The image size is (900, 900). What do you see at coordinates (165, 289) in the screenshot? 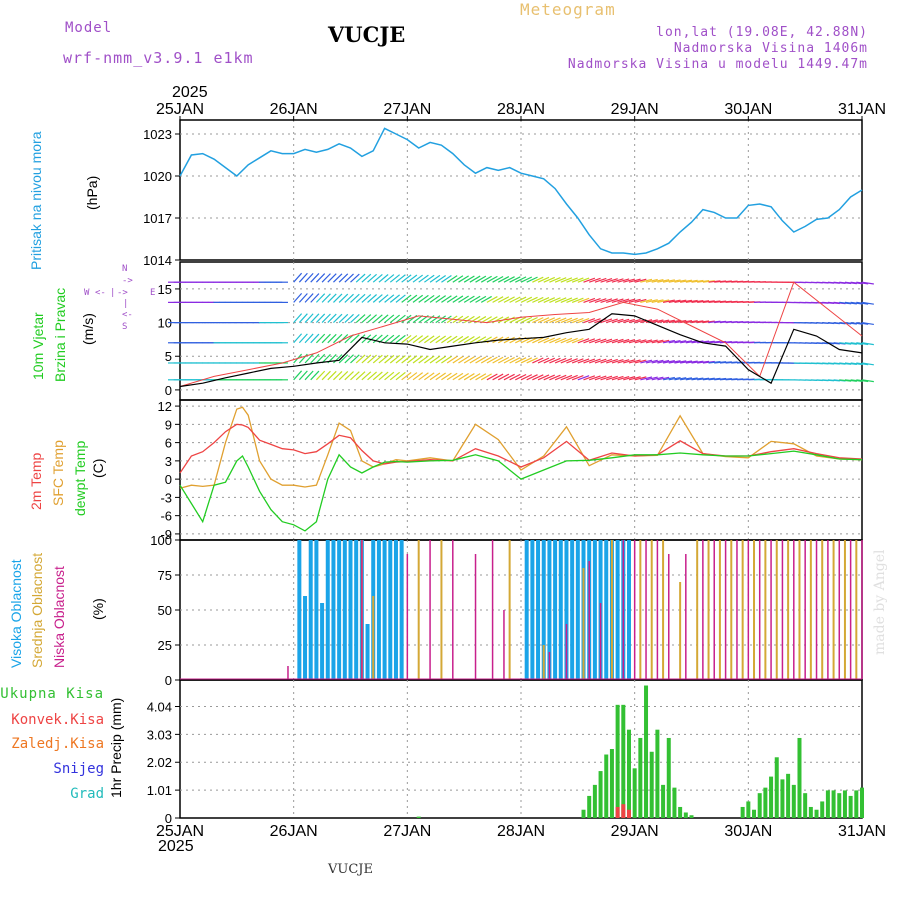
I see `y-tick-label: 15` at bounding box center [165, 289].